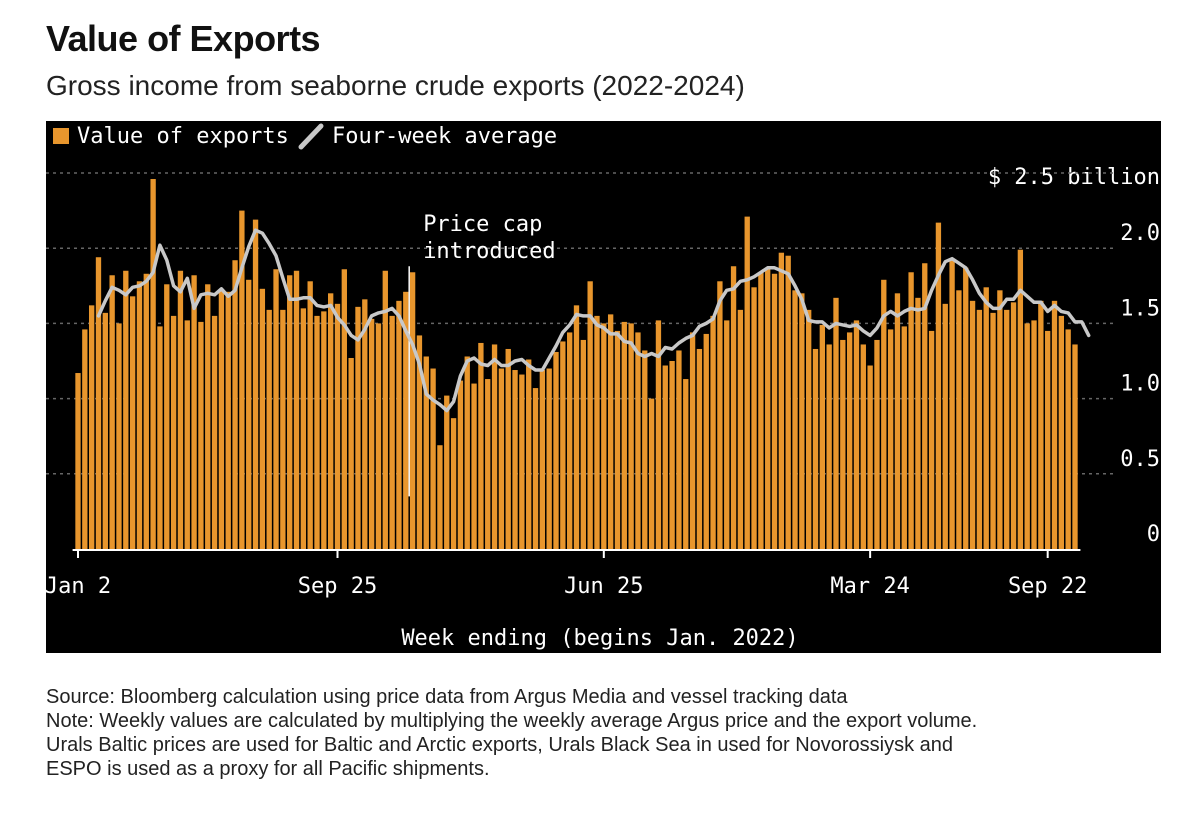 This screenshot has height=817, width=1200. I want to click on y-tick-label: 0.5, so click(1140, 459).